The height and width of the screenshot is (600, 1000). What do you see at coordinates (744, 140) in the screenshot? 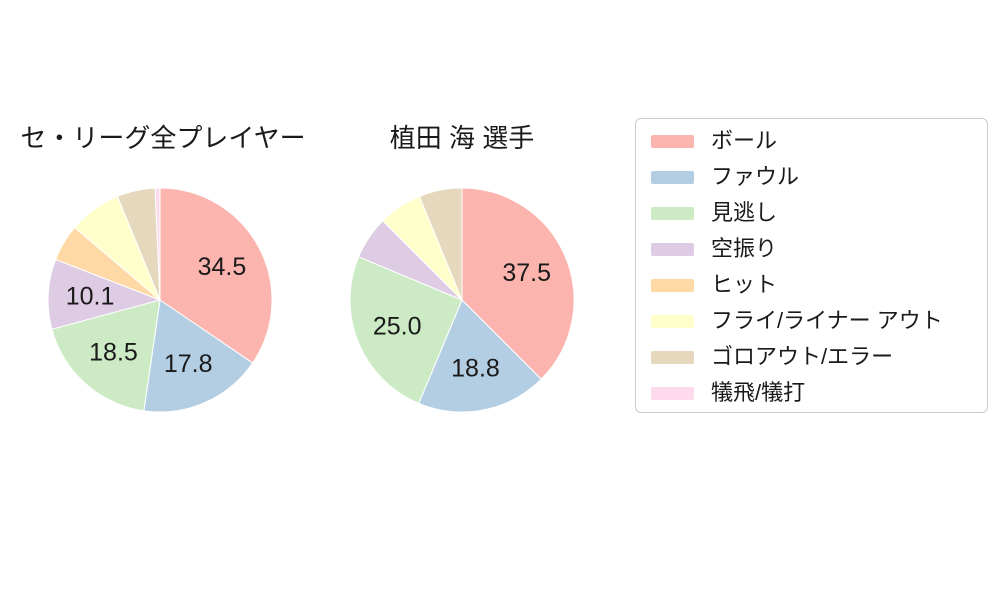
I see `legend-label: ボール` at bounding box center [744, 140].